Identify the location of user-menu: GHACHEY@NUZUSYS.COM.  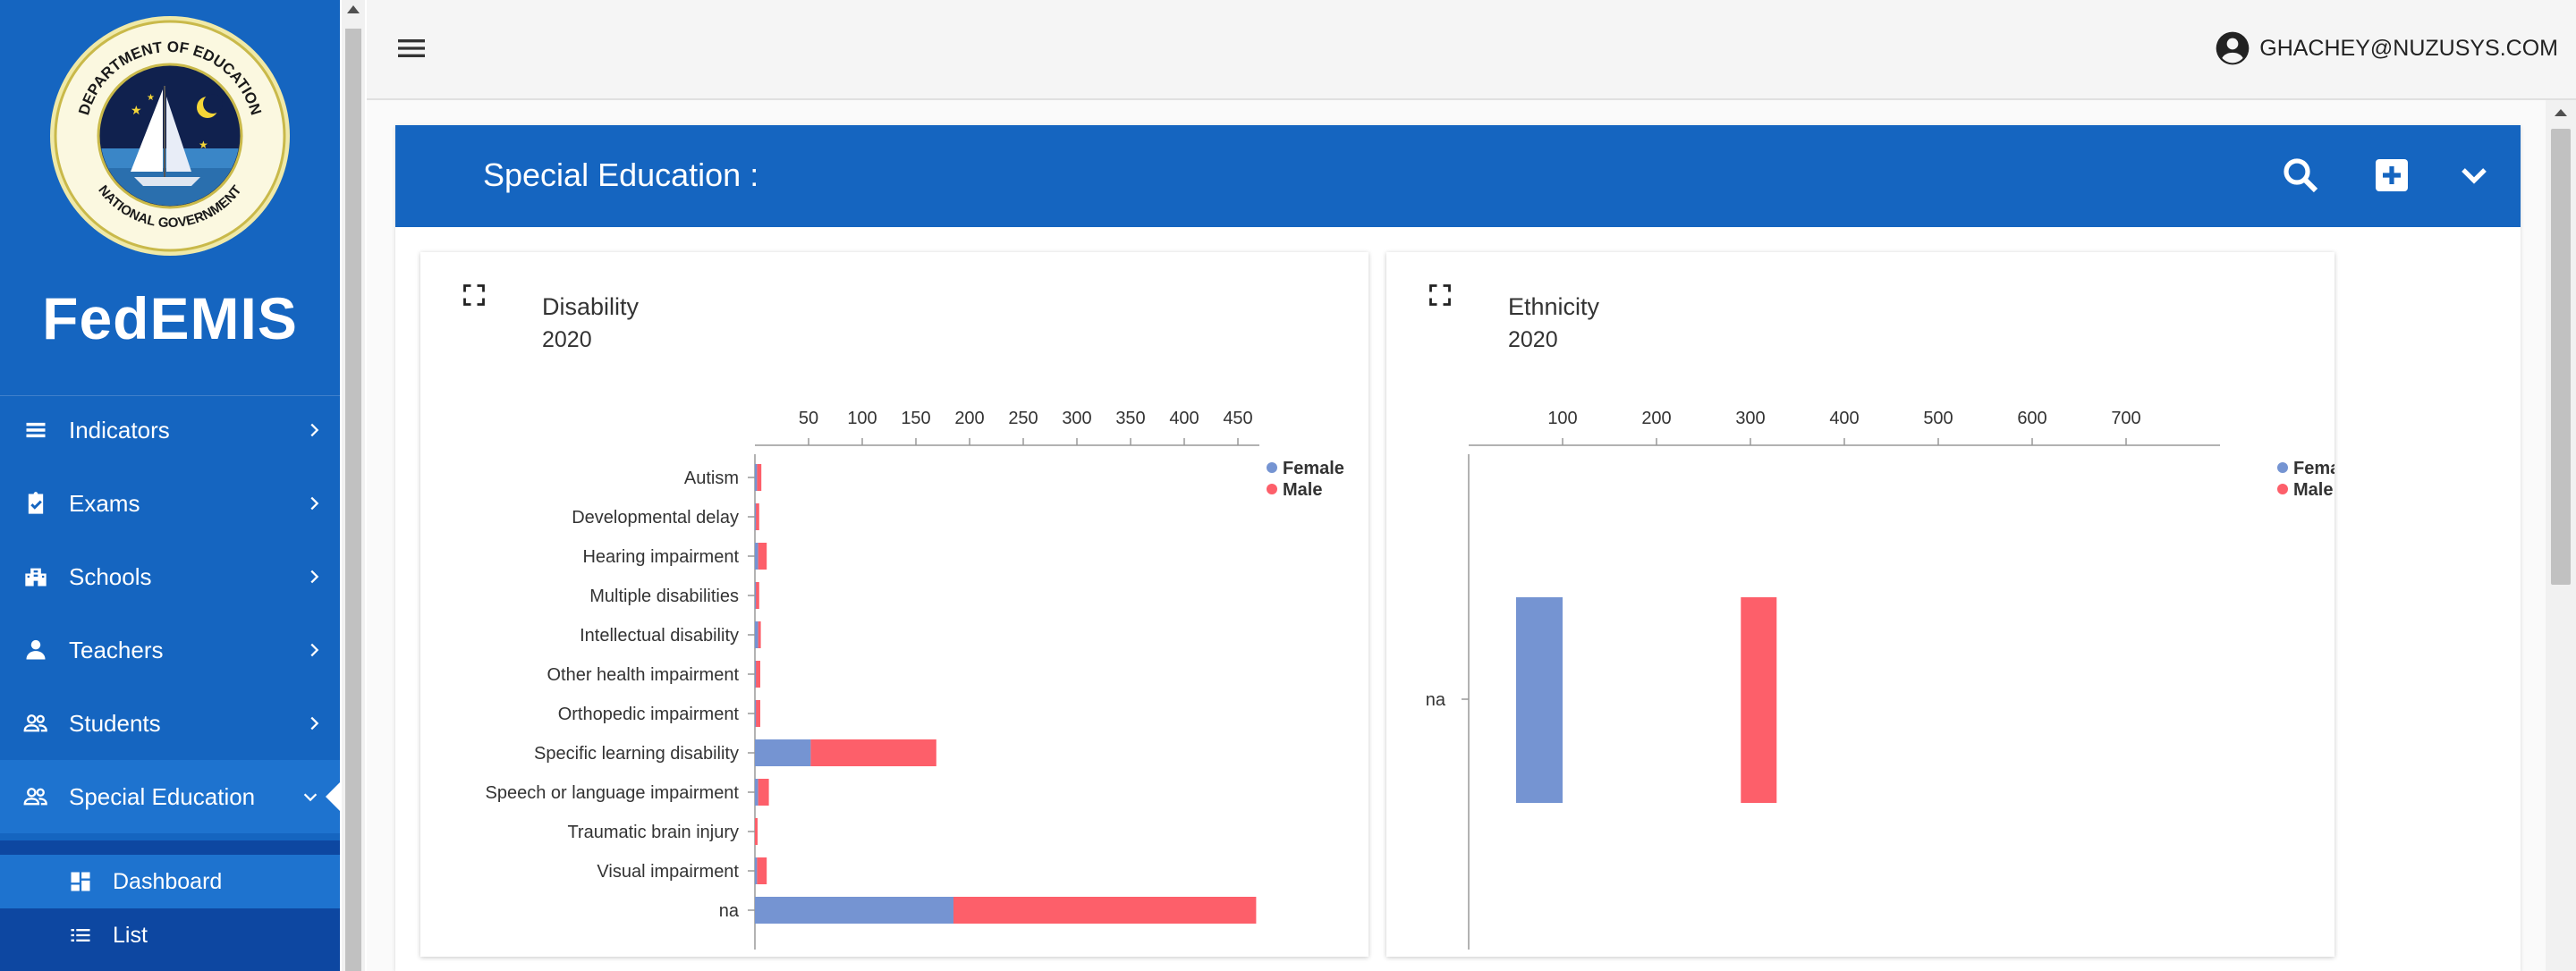
(2386, 48).